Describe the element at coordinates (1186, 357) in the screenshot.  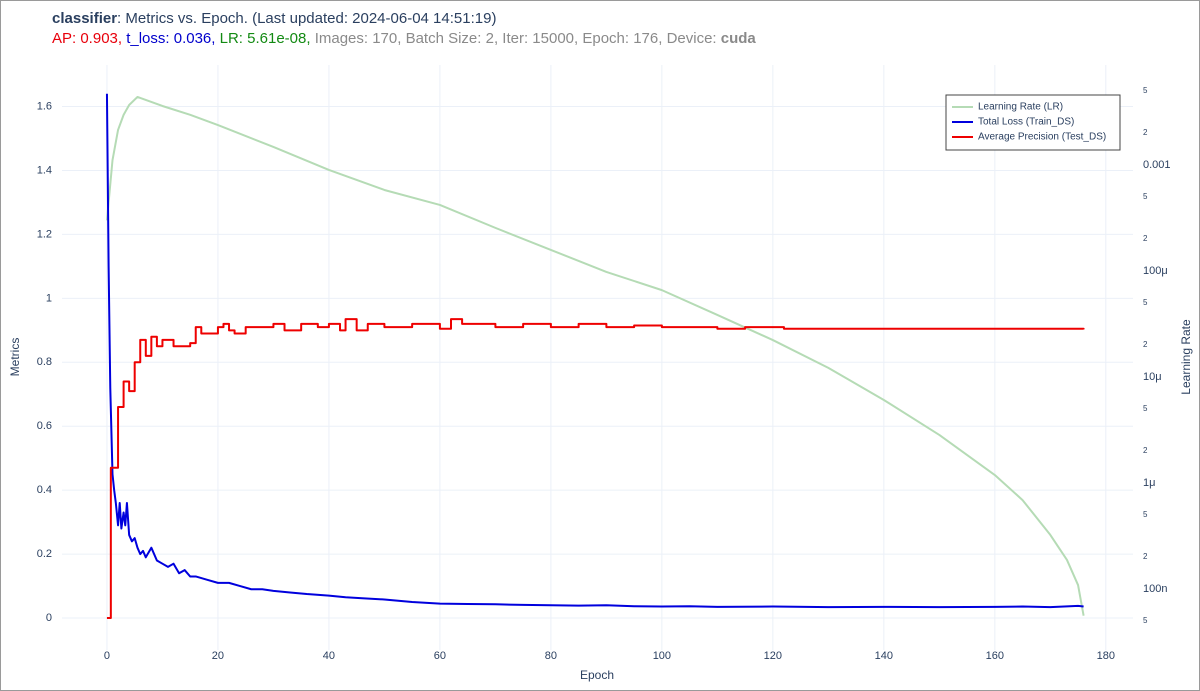
I see `y2-axis-title: Learning Rate` at that location.